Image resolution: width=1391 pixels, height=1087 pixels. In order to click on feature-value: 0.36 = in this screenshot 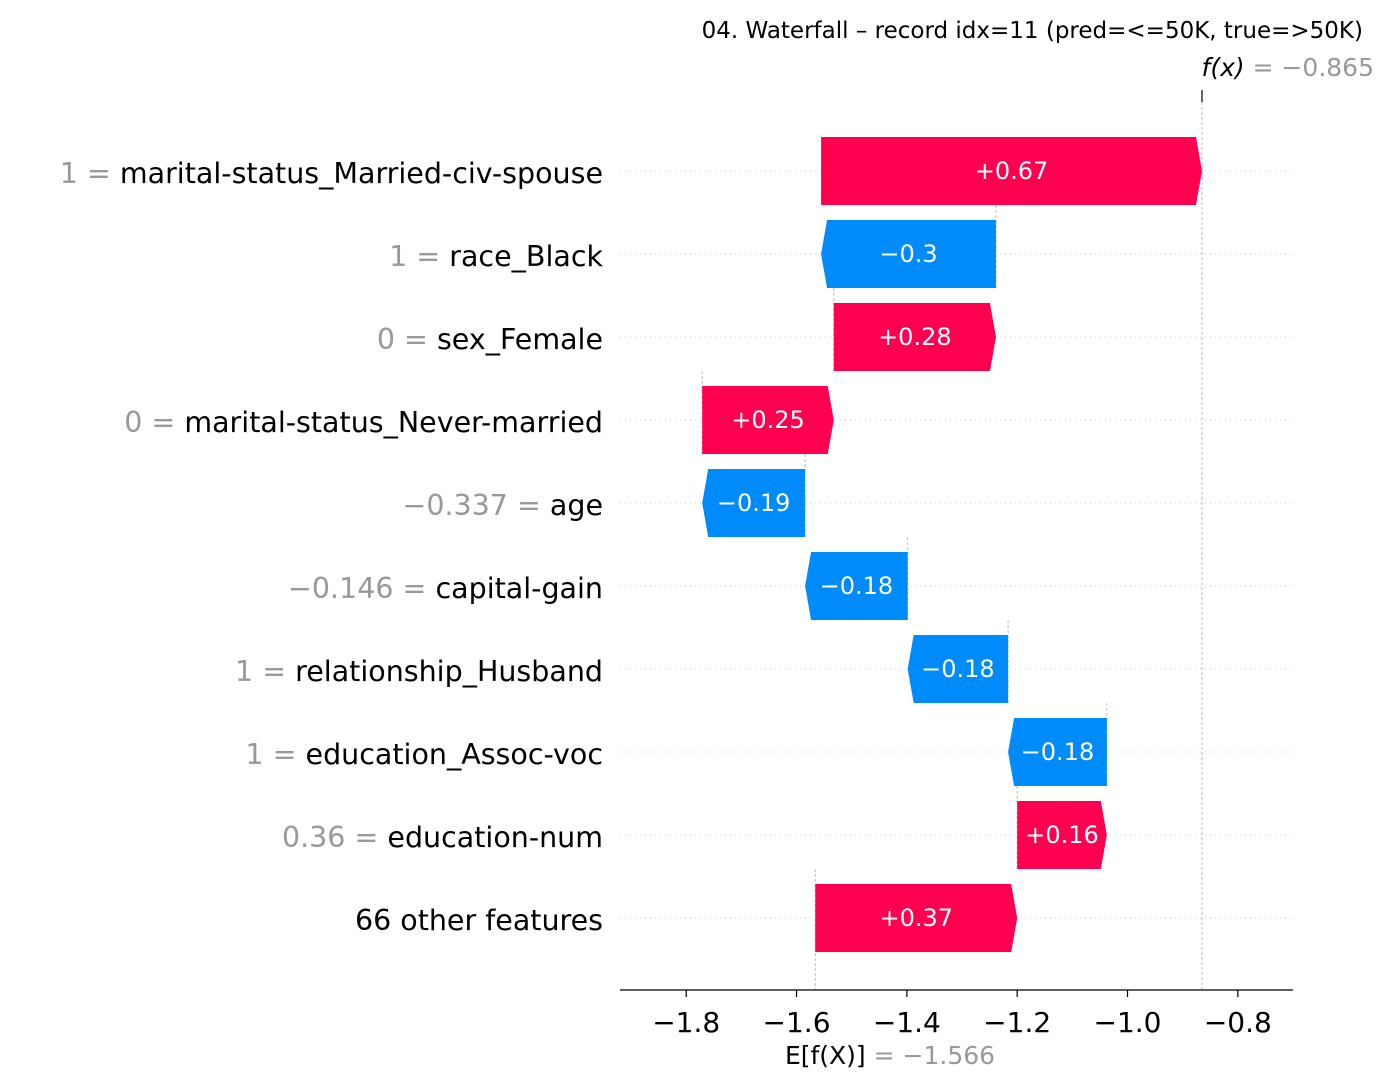, I will do `click(334, 837)`.